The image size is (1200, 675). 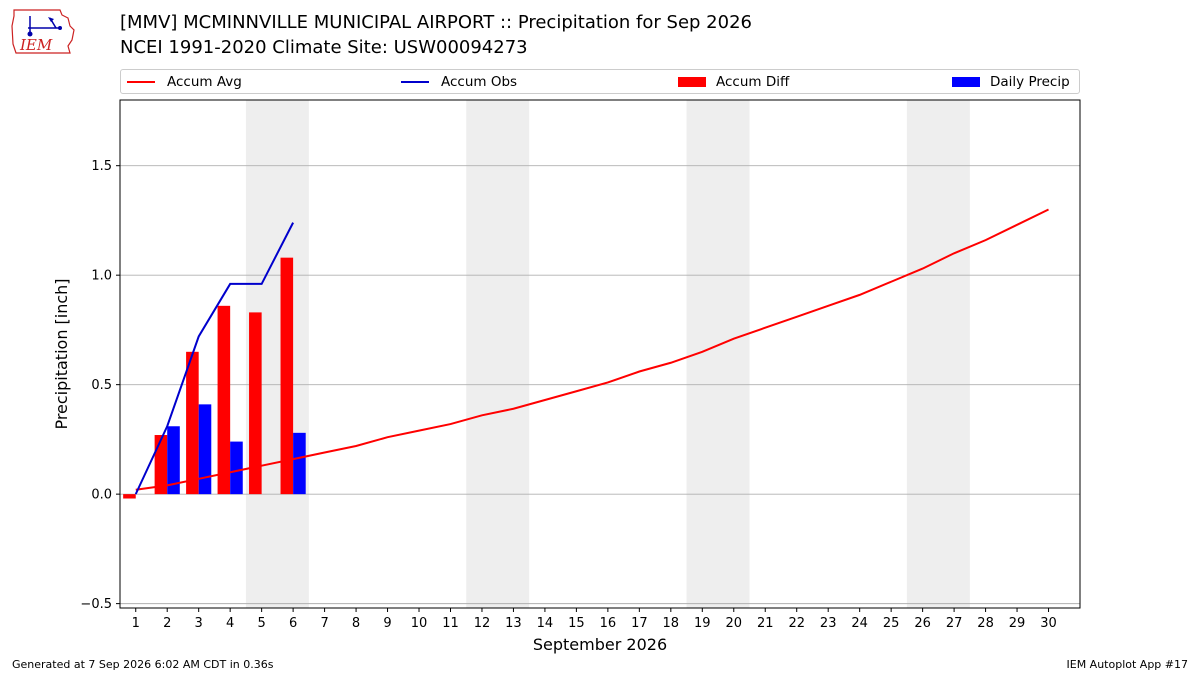 I want to click on x-tick-label: 17, so click(x=639, y=623).